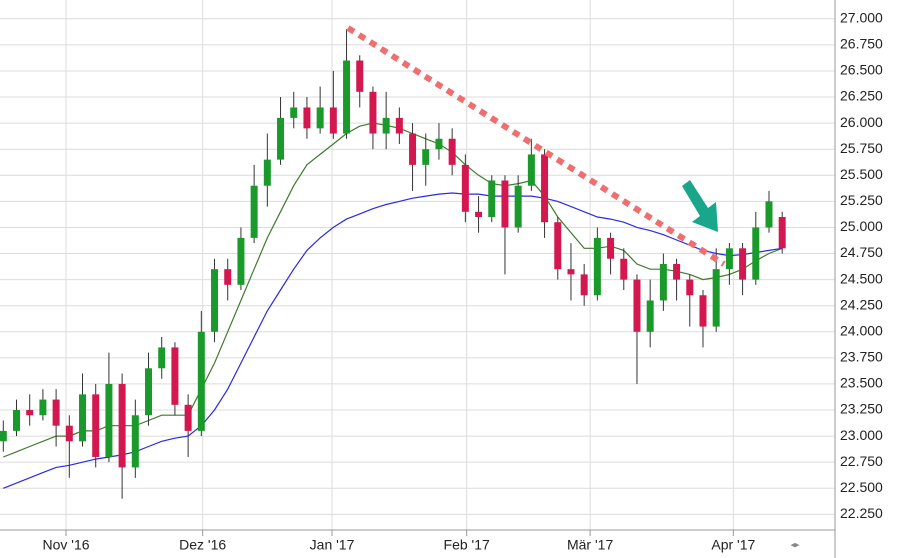 Image resolution: width=909 pixels, height=558 pixels. What do you see at coordinates (861, 200) in the screenshot?
I see `y-tick-label: 25.250` at bounding box center [861, 200].